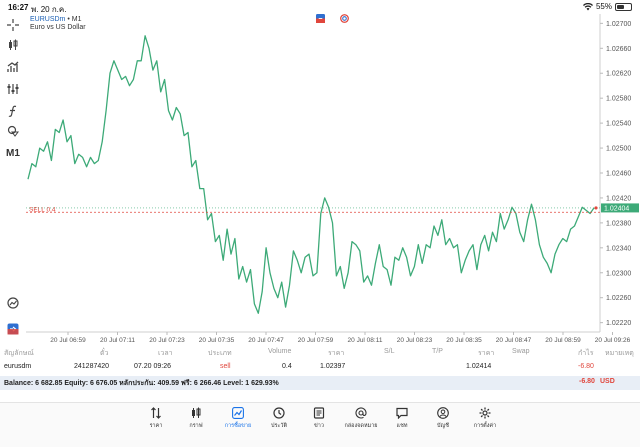 Image resolution: width=640 pixels, height=447 pixels. What do you see at coordinates (156, 413) in the screenshot?
I see `quotes-icon` at bounding box center [156, 413].